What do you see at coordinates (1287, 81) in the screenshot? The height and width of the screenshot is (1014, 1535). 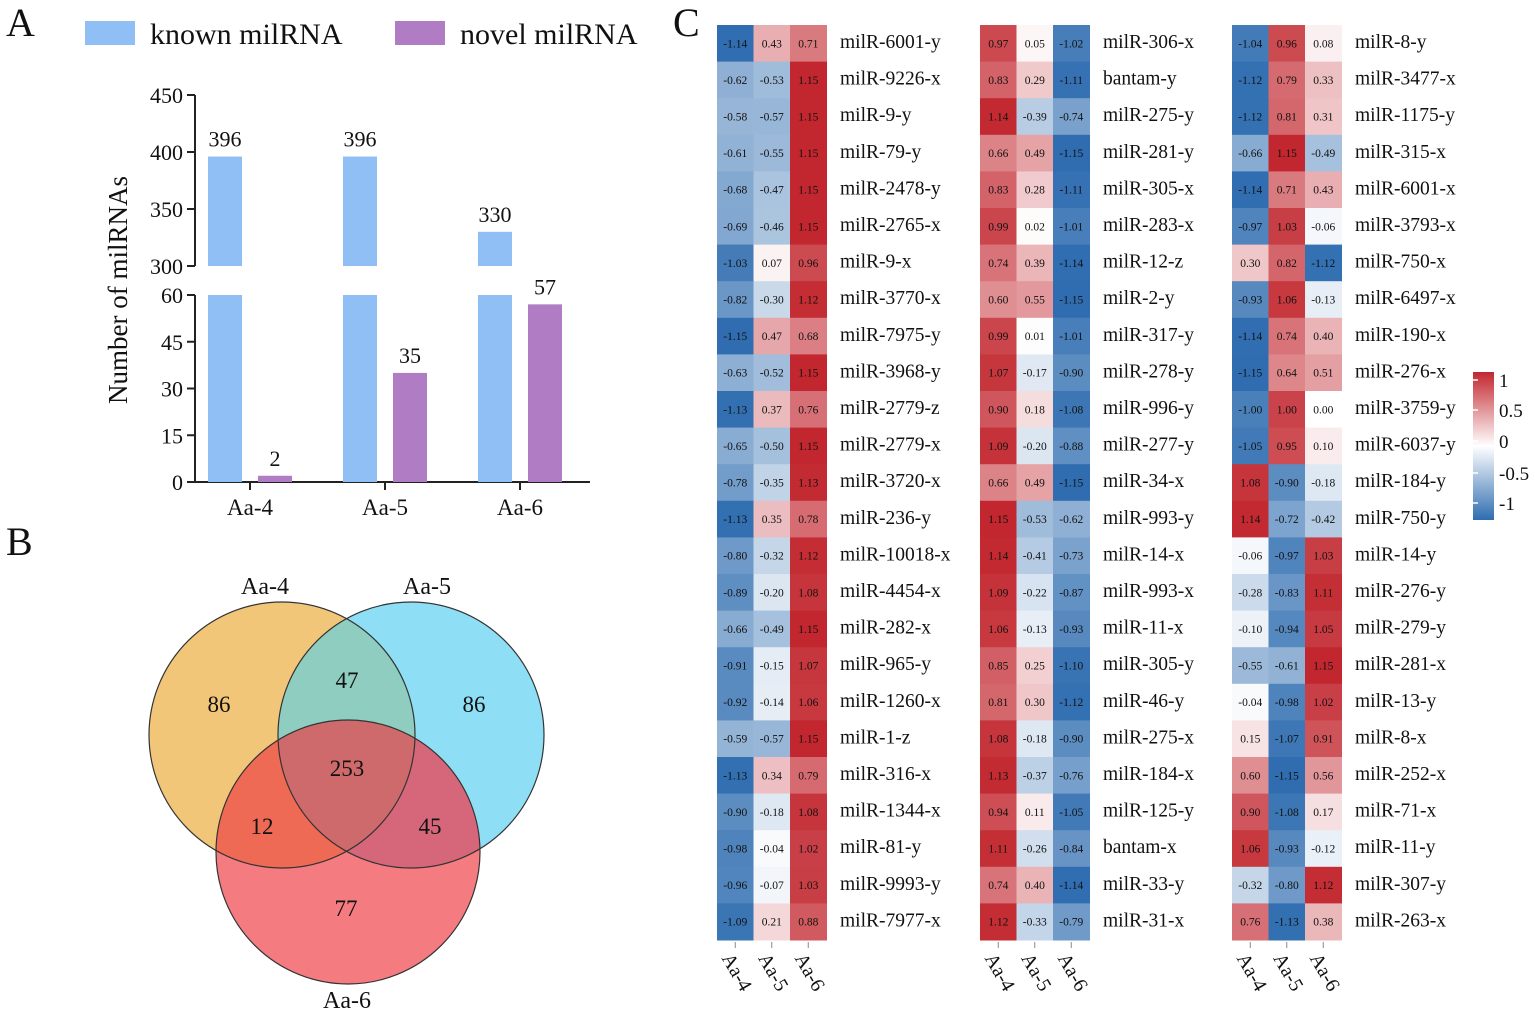 I see `heatmap-cell-value: 0.79` at bounding box center [1287, 81].